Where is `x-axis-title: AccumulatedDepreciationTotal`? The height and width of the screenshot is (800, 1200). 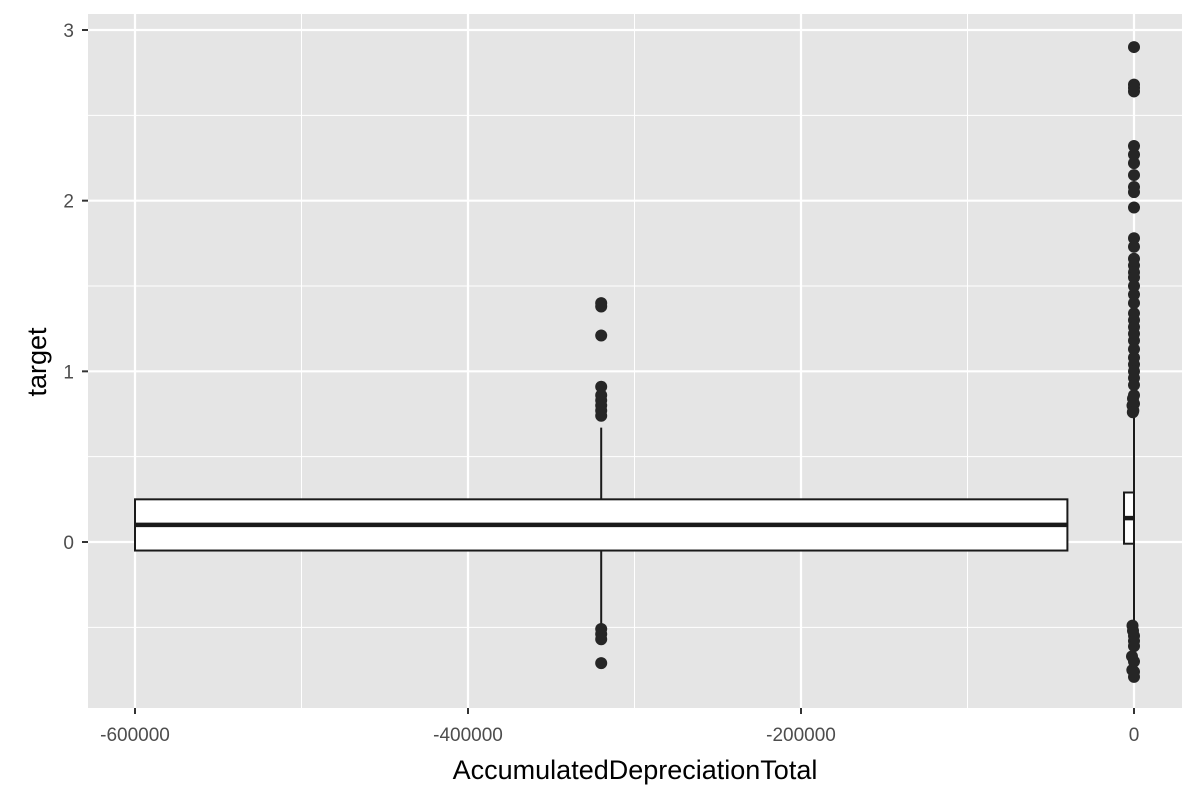 x-axis-title: AccumulatedDepreciationTotal is located at coordinates (635, 770).